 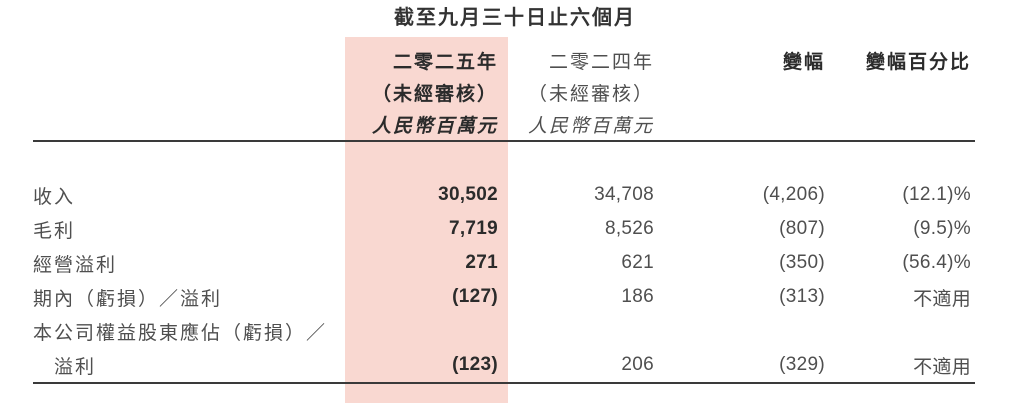 What do you see at coordinates (504, 365) in the screenshot?
I see `table-row-attributable-profit: 溢利 (123) 206 (329) 不適用` at bounding box center [504, 365].